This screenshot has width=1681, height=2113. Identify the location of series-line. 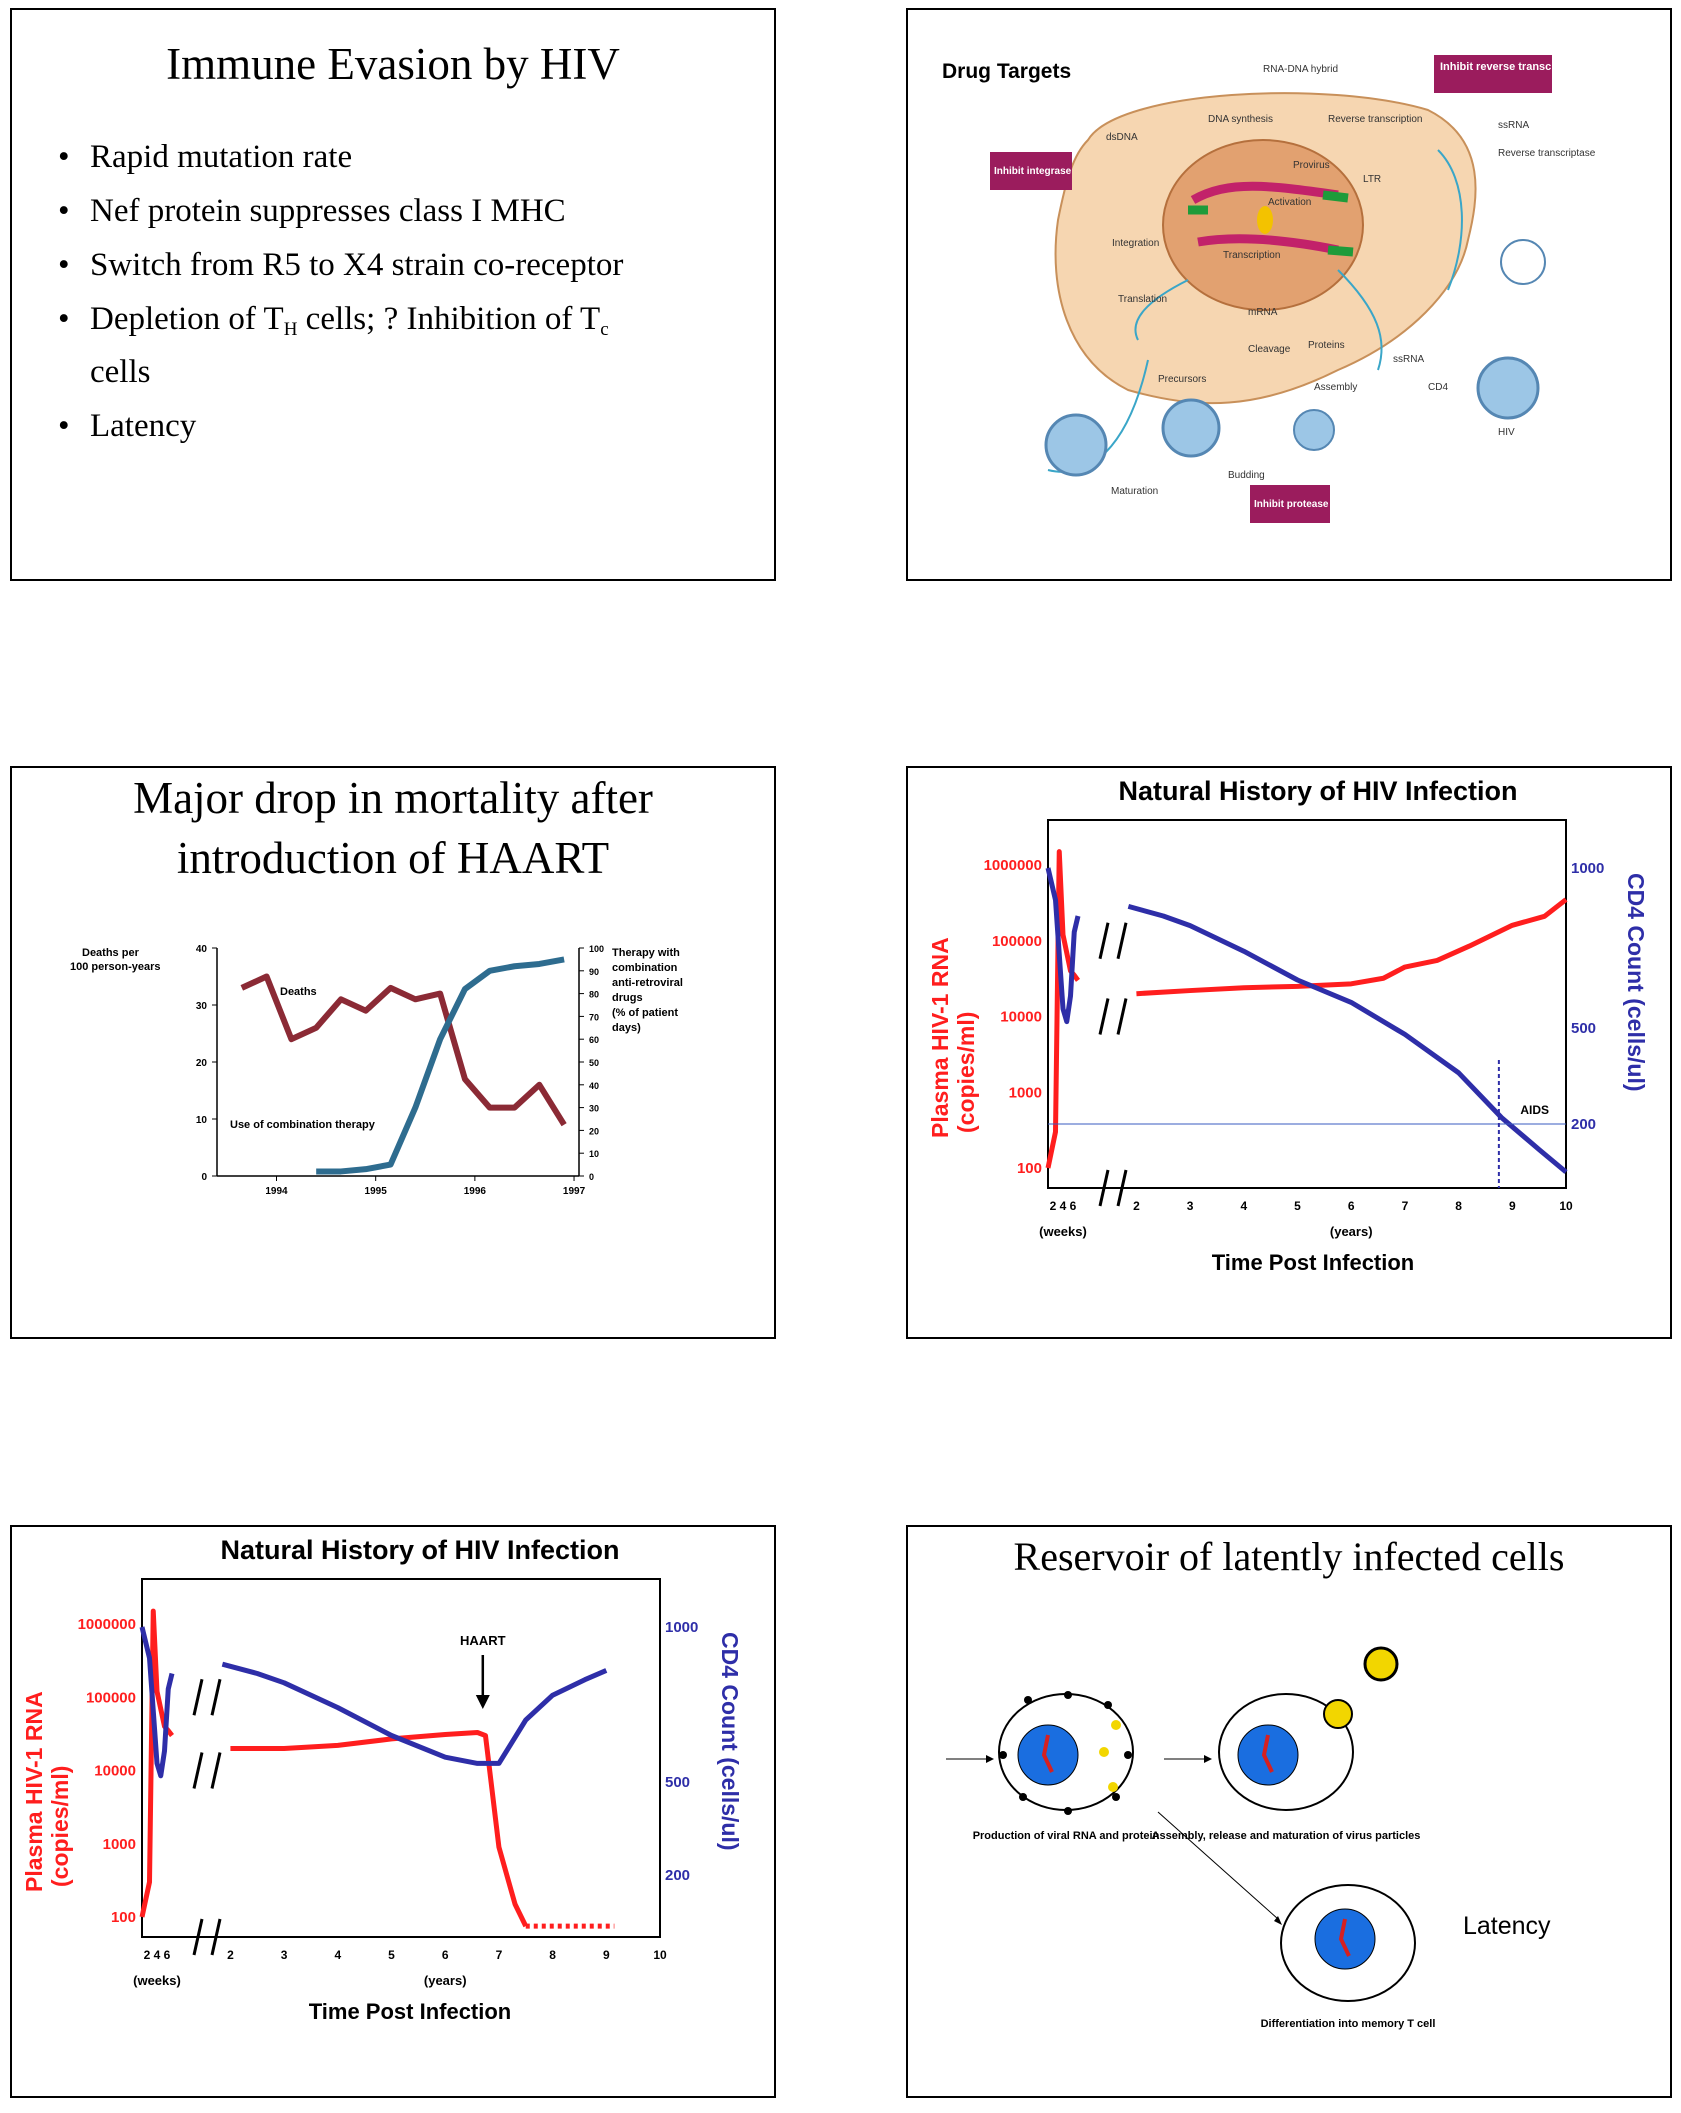
(403, 1050).